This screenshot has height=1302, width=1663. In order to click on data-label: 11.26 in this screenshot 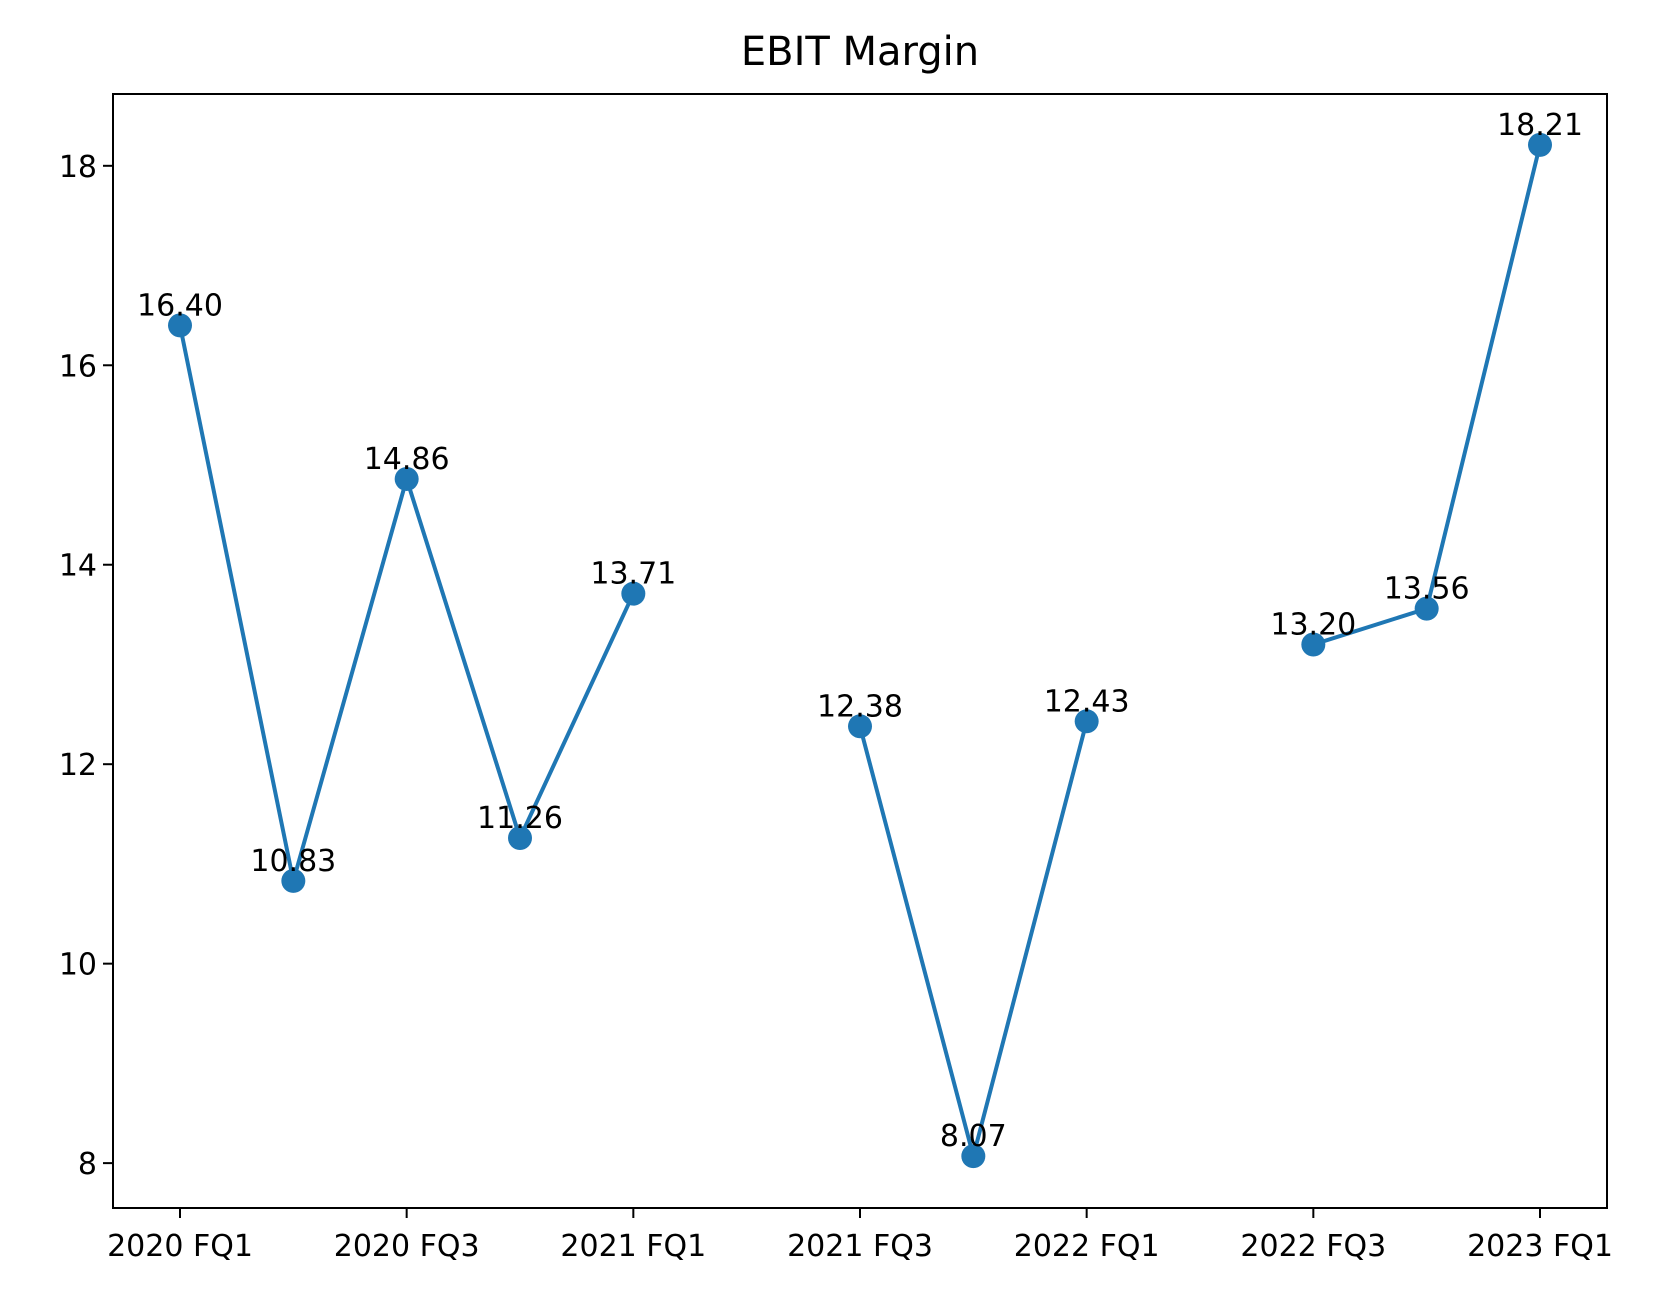, I will do `click(520, 818)`.